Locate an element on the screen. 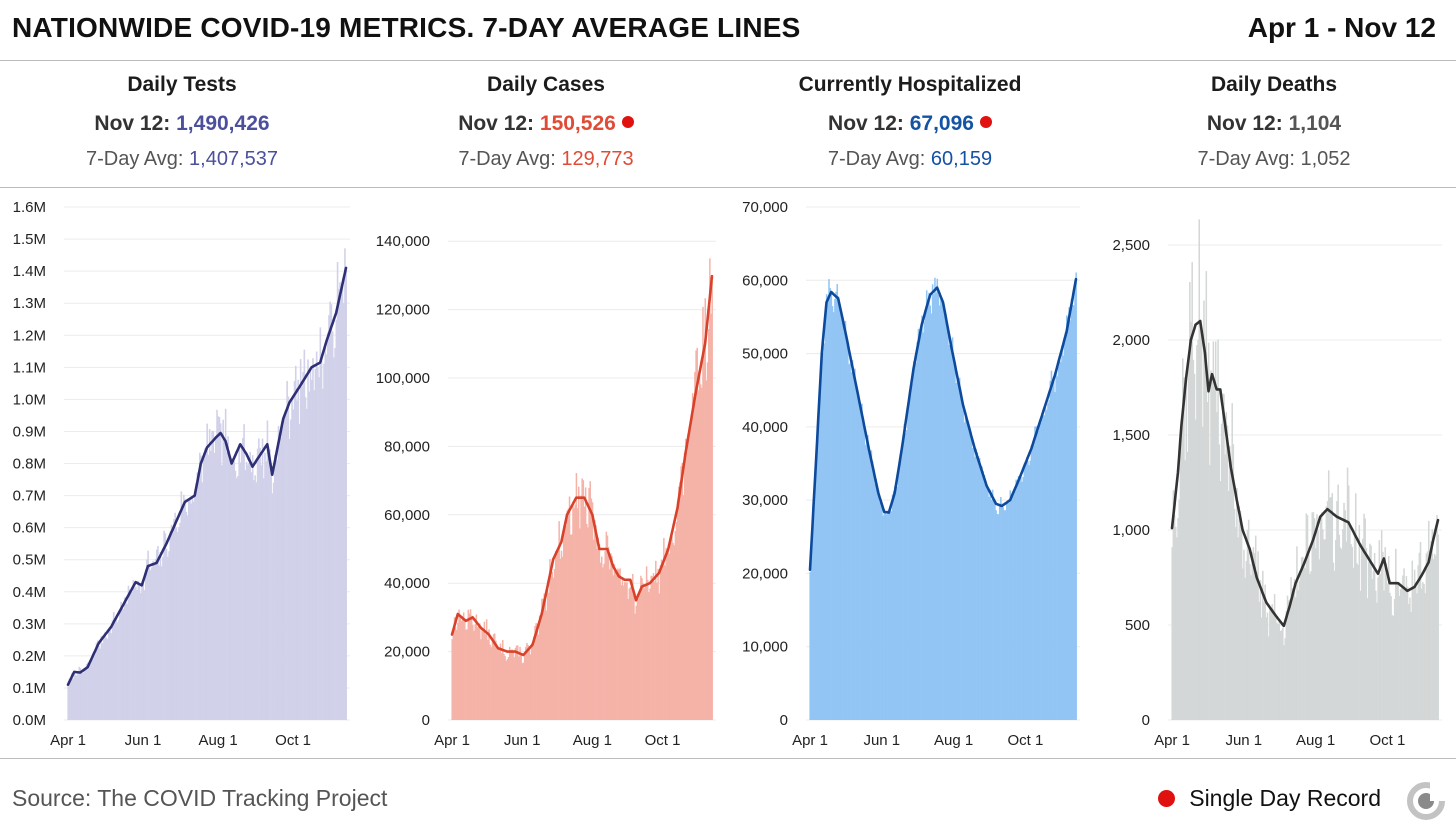 The width and height of the screenshot is (1456, 830). y-tick-label: 0.4M is located at coordinates (29, 592).